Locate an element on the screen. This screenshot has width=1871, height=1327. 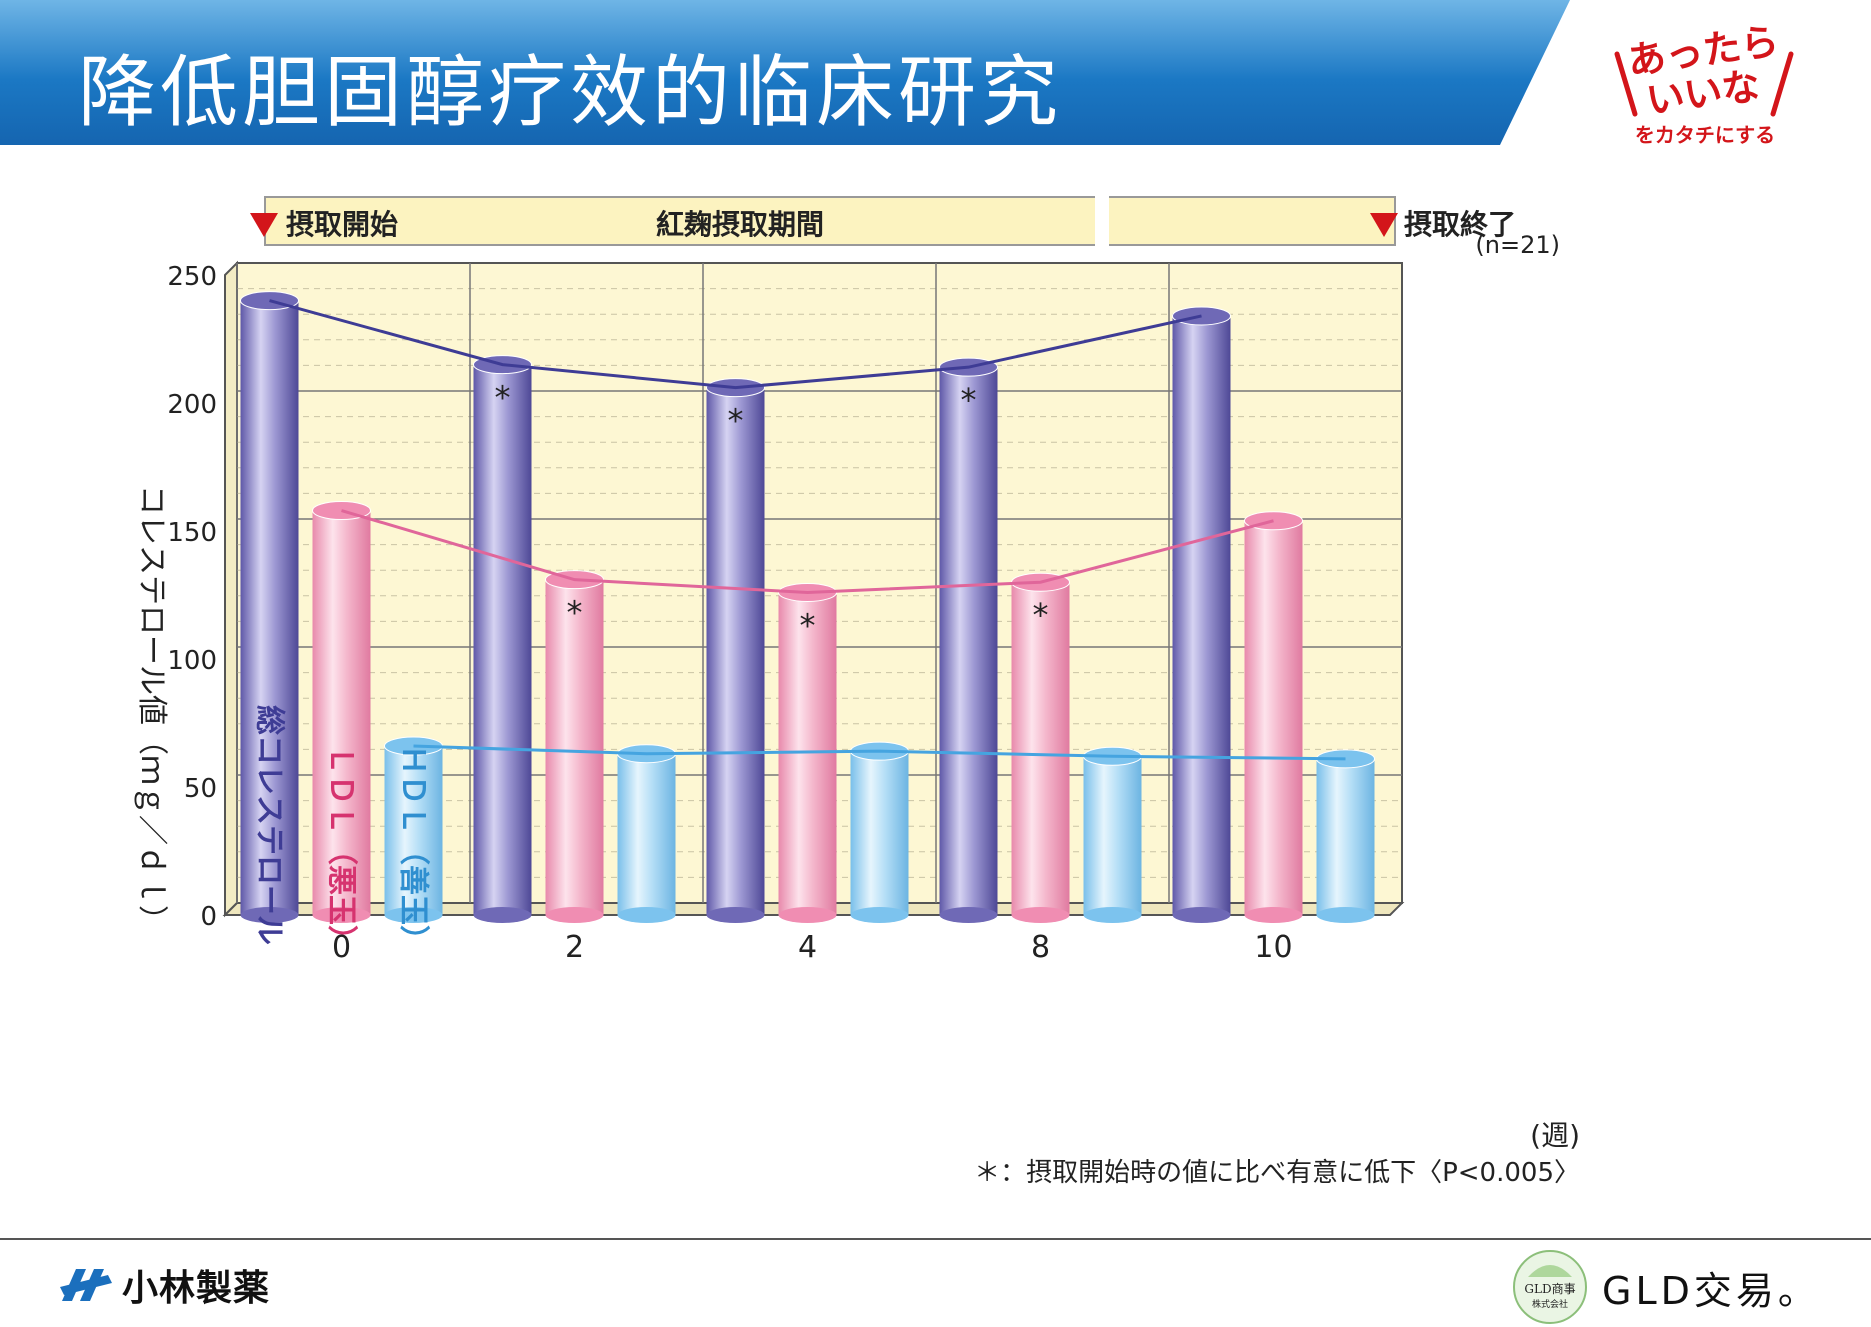
significance-marker-0-3: * is located at coordinates (969, 400).